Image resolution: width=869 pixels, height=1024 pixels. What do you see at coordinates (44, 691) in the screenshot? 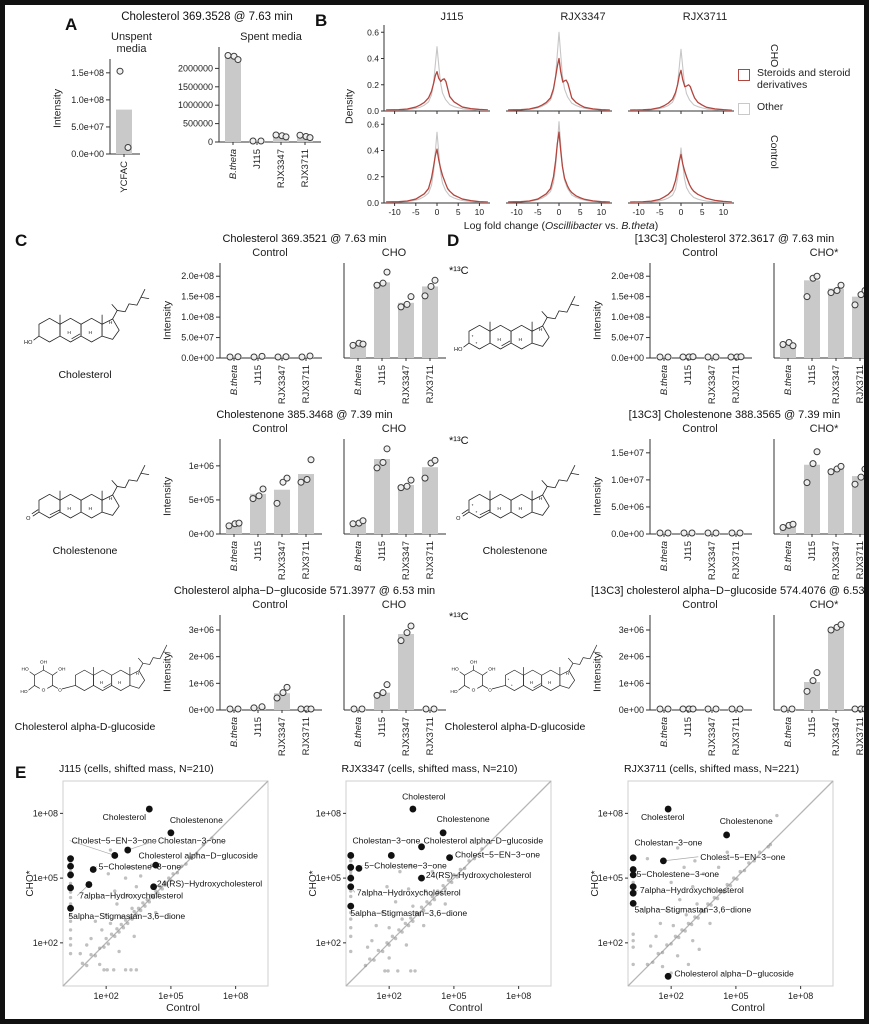
I see `svg-text: O` at bounding box center [44, 691].